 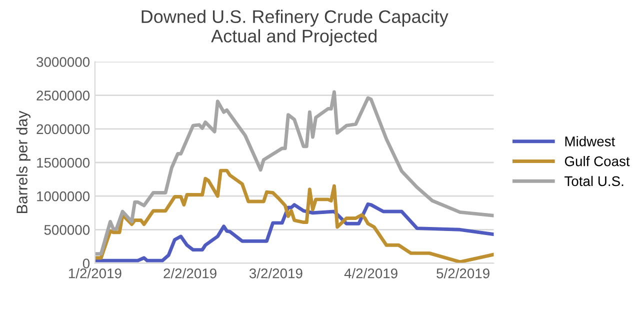 I want to click on y-tick-label: 1500000, so click(x=63, y=163).